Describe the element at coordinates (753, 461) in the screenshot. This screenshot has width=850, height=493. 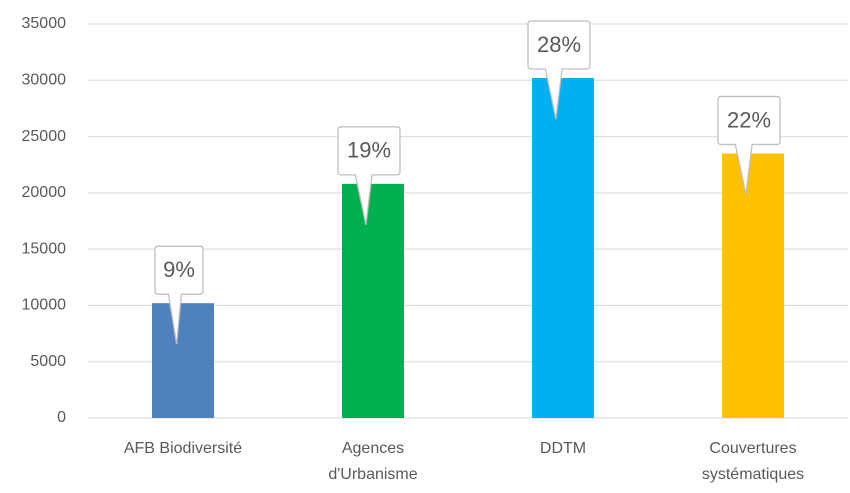
I see `x-tick-label: Couvertures systématiques` at that location.